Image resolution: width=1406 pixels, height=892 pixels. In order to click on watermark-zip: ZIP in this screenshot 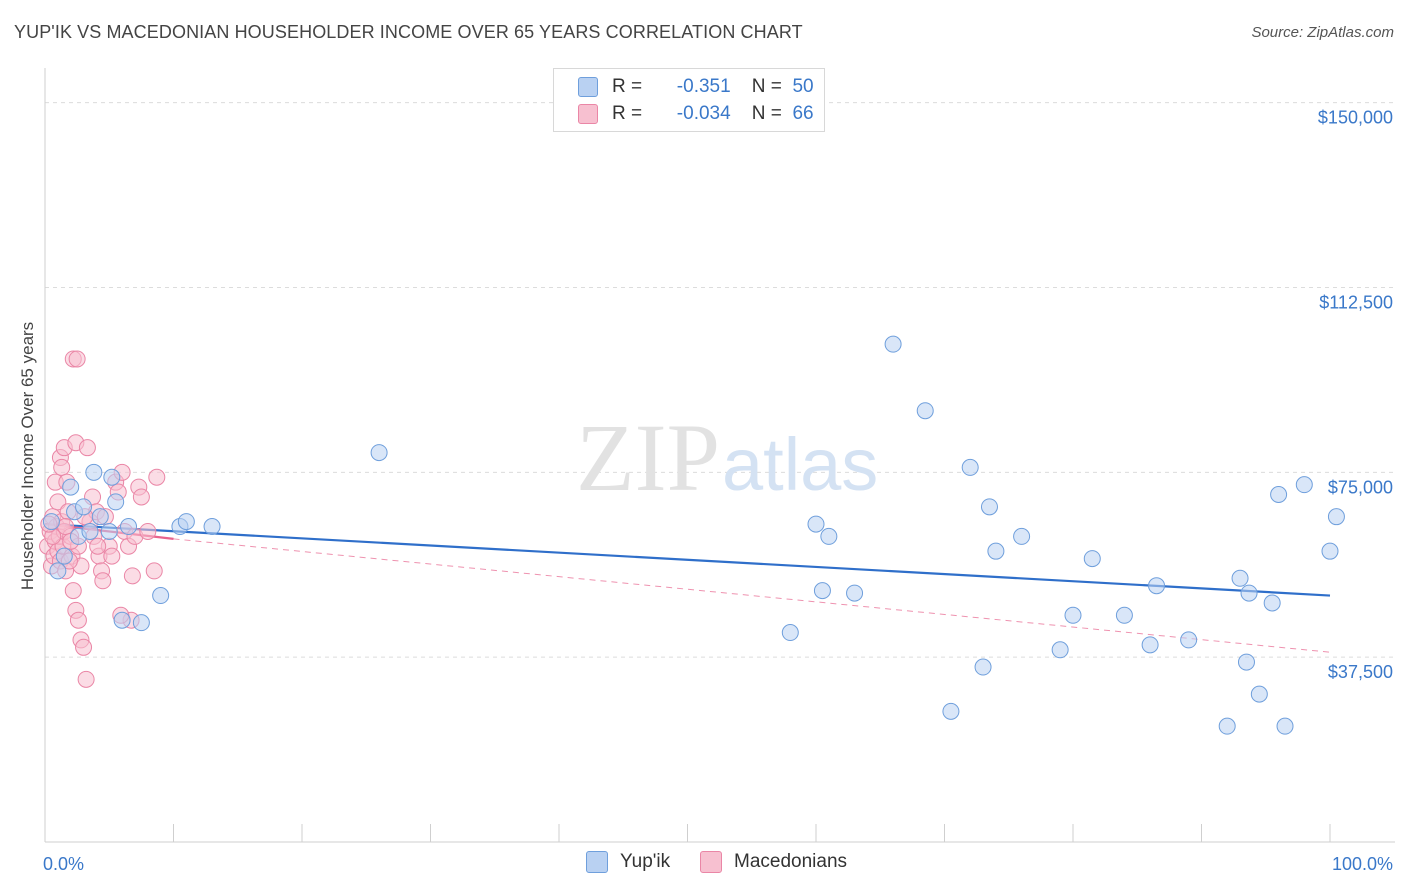, I will do `click(648, 457)`.